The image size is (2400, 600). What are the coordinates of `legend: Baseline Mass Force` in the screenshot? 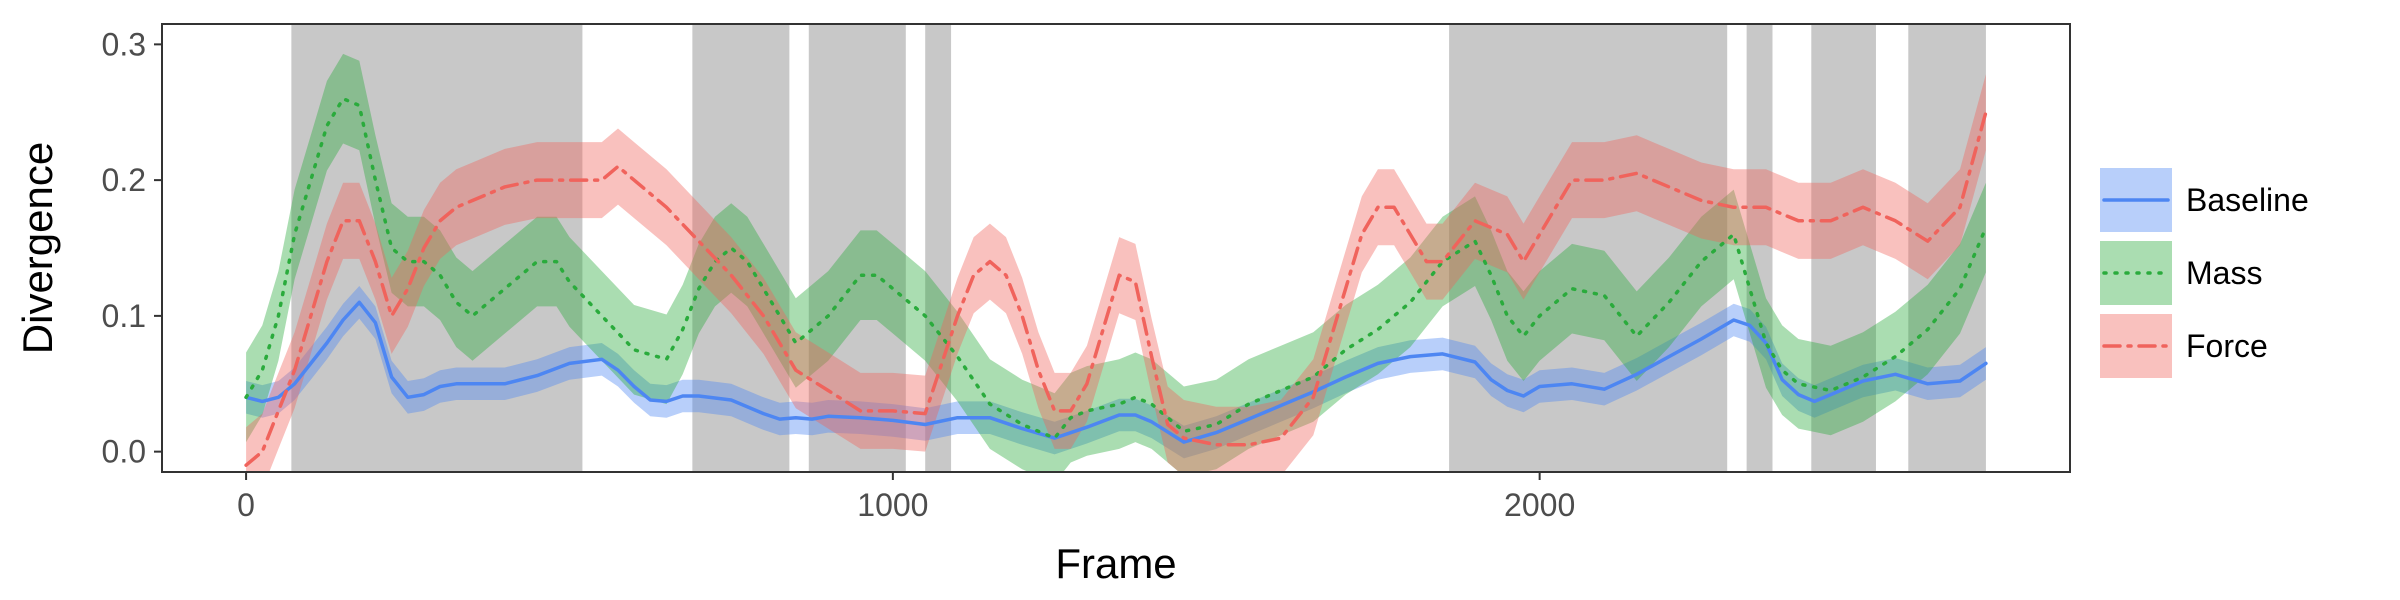 It's located at (2204, 273).